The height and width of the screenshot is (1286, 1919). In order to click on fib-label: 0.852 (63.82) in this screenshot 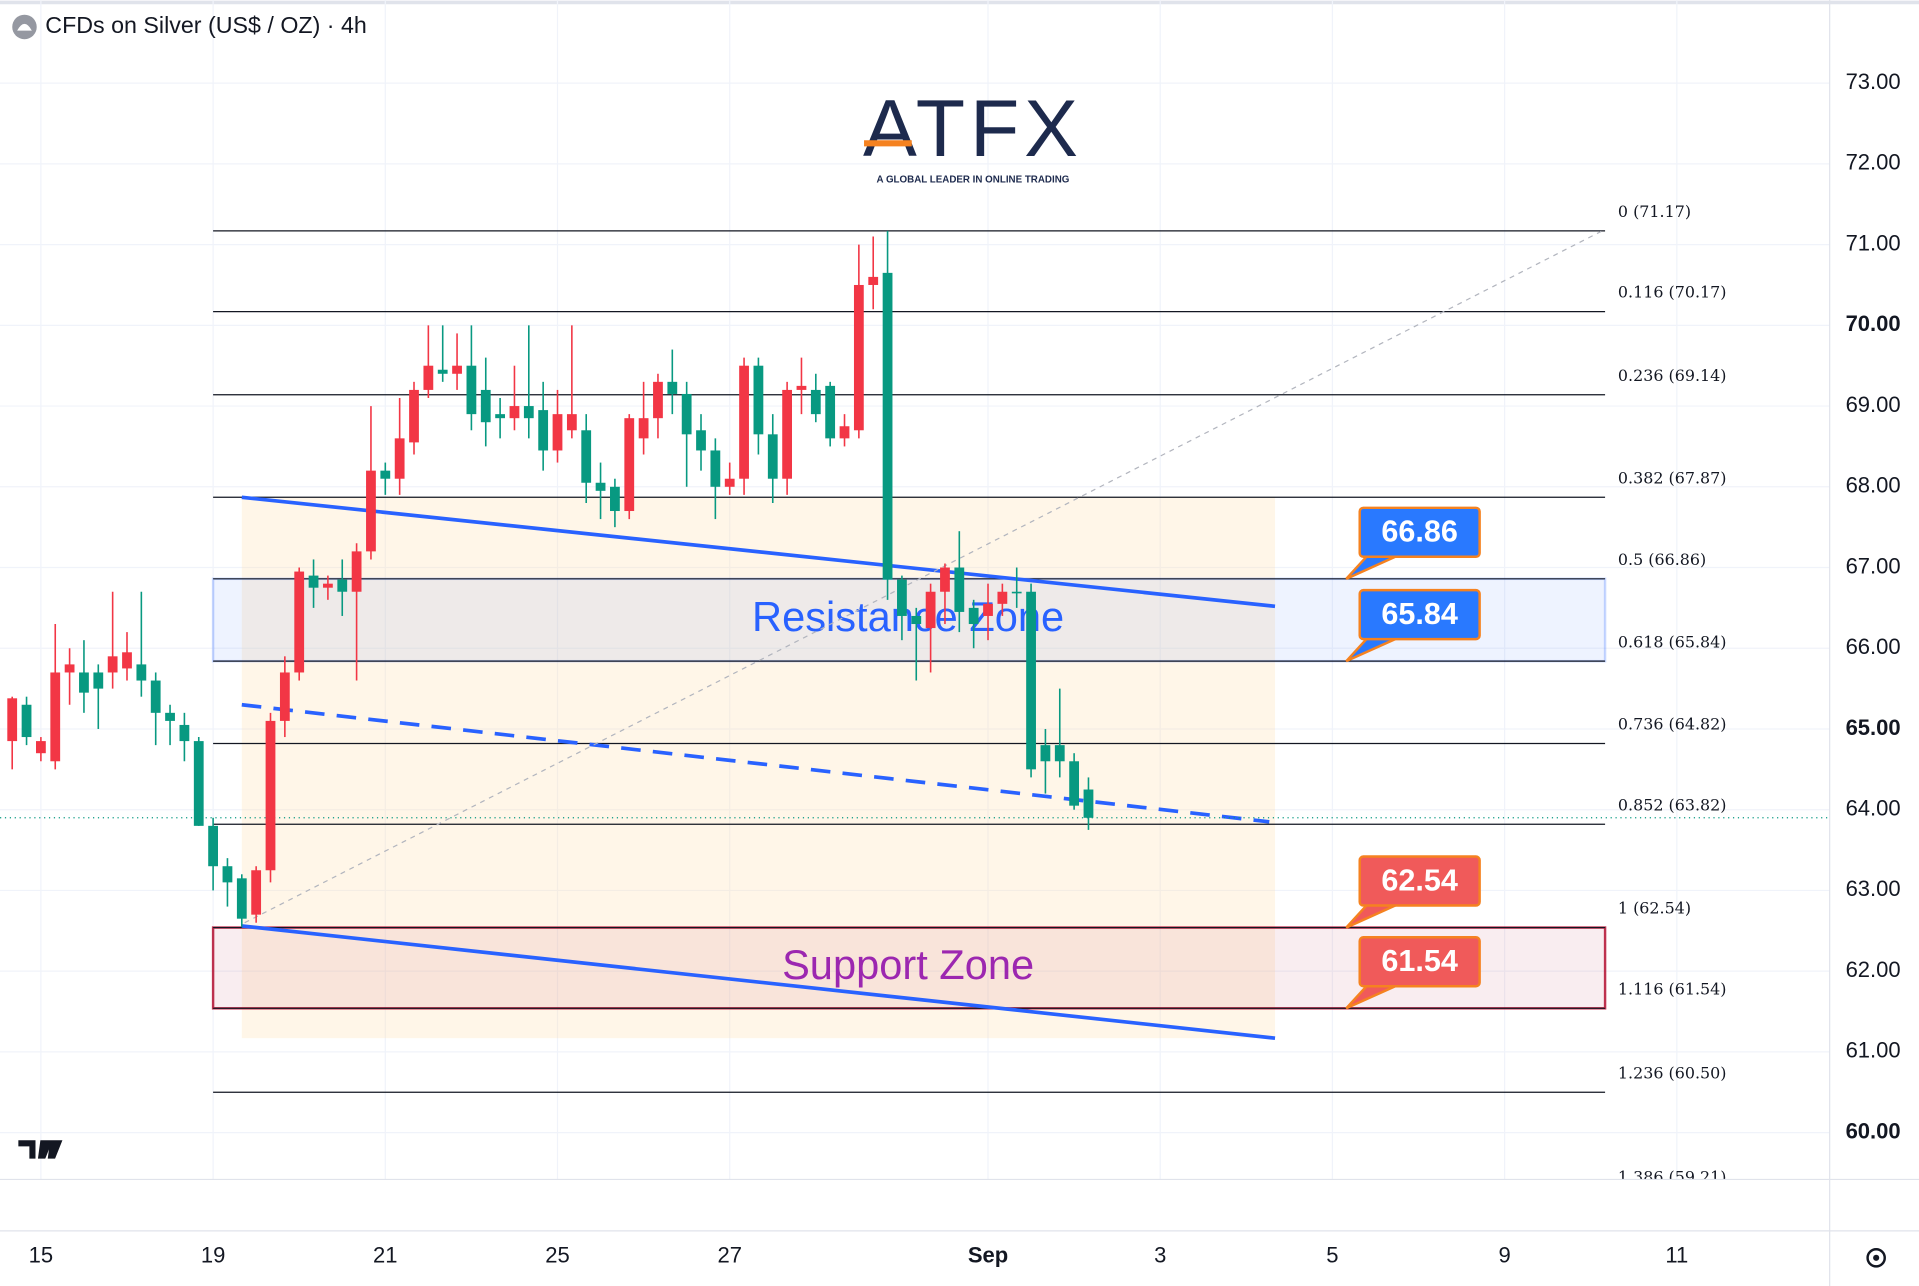, I will do `click(1672, 804)`.